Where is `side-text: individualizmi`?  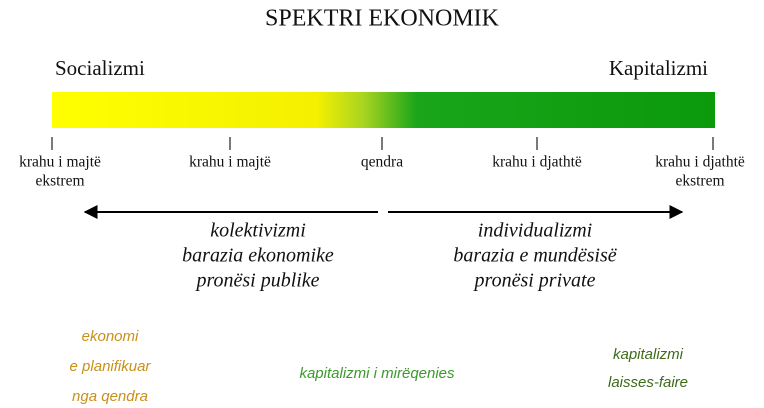 side-text: individualizmi is located at coordinates (535, 231).